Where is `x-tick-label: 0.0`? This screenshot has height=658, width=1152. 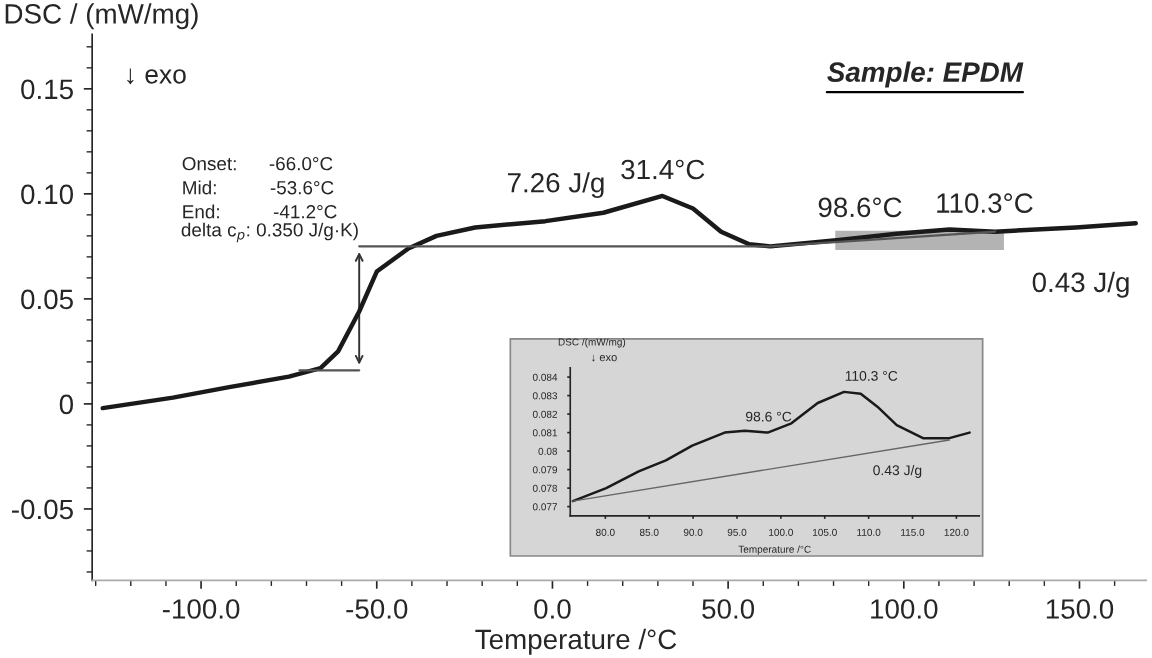
x-tick-label: 0.0 is located at coordinates (552, 609).